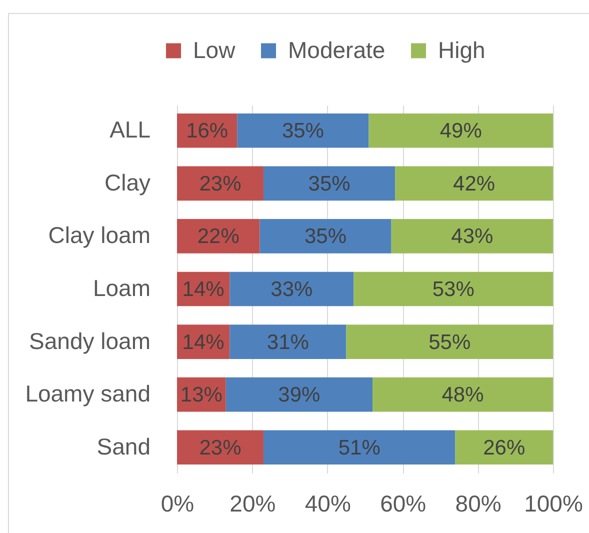 Image resolution: width=589 pixels, height=533 pixels. I want to click on legend-label: High, so click(462, 49).